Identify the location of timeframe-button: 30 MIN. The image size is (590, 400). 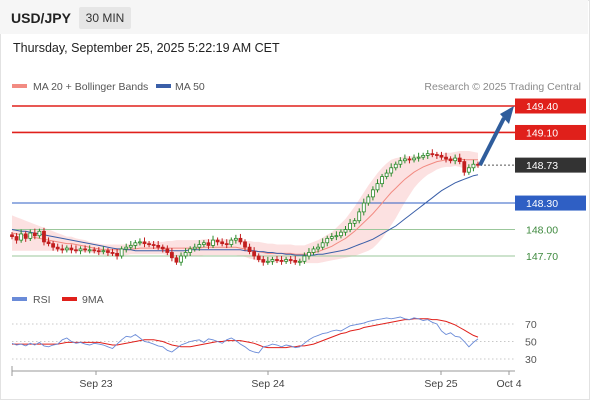
(105, 18).